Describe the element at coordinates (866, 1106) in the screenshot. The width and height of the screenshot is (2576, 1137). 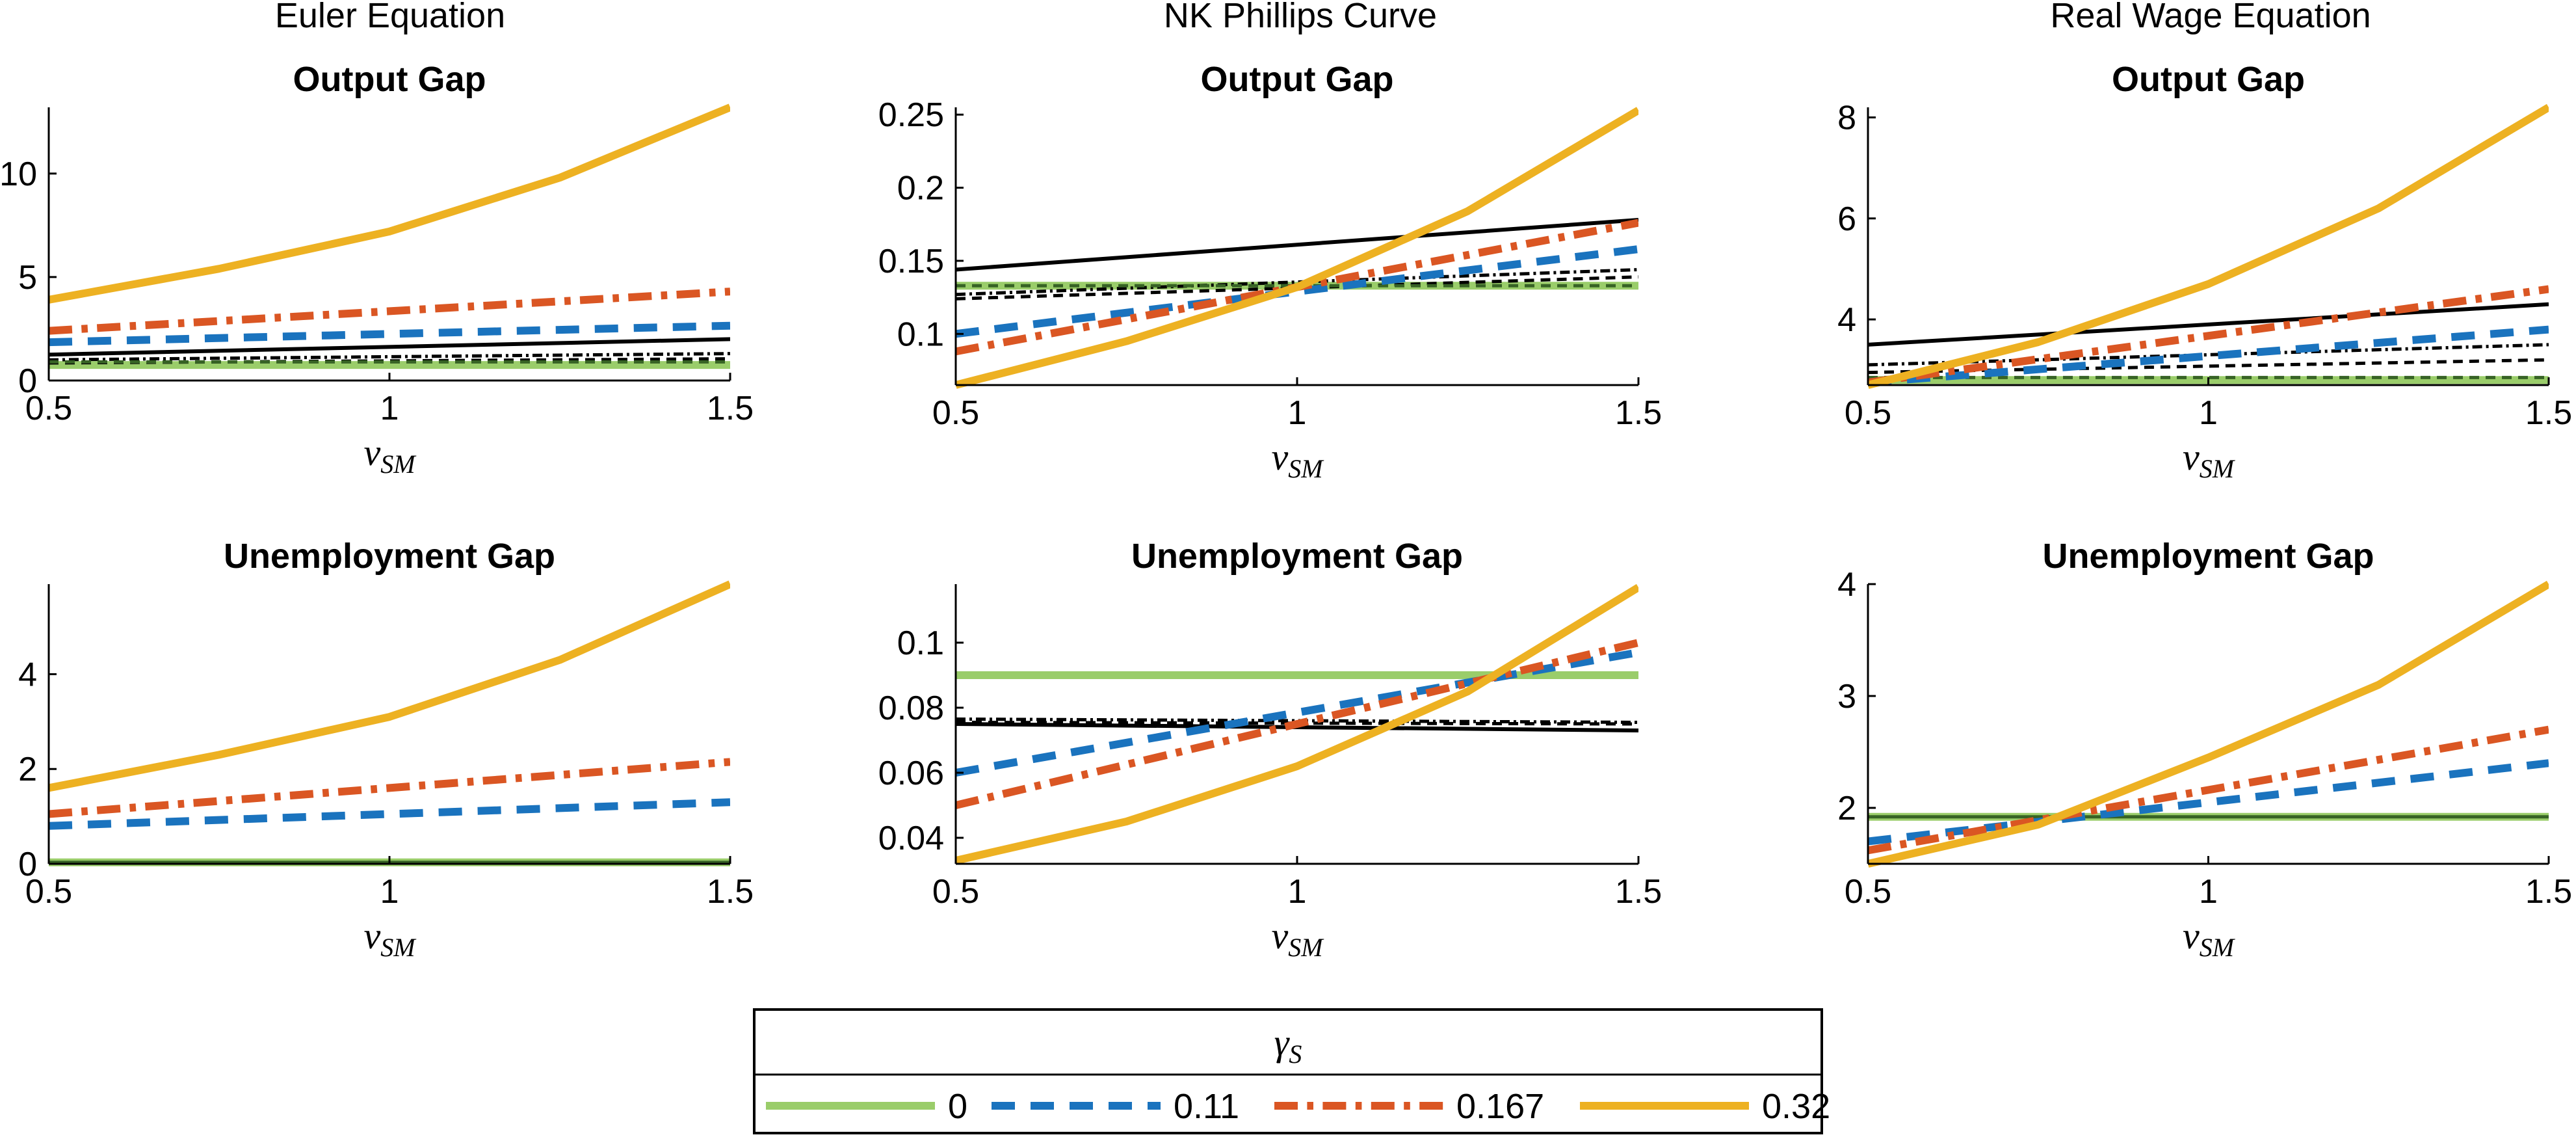
I see `legend-entry: 0` at that location.